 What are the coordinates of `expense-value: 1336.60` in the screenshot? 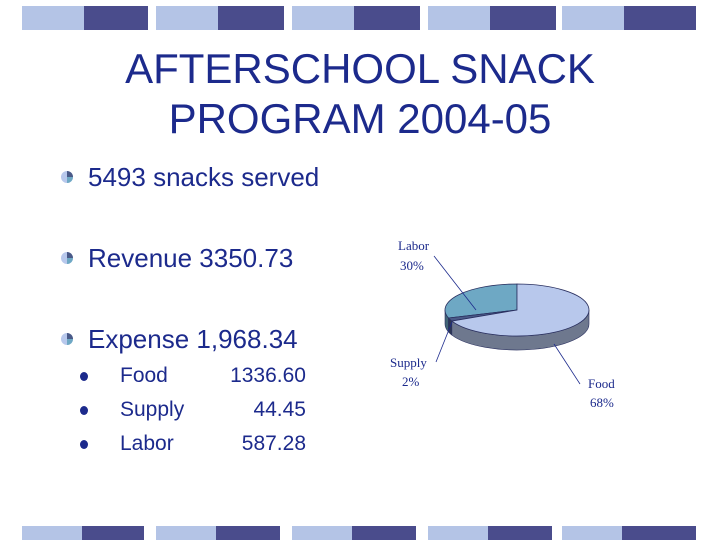 It's located at (268, 375).